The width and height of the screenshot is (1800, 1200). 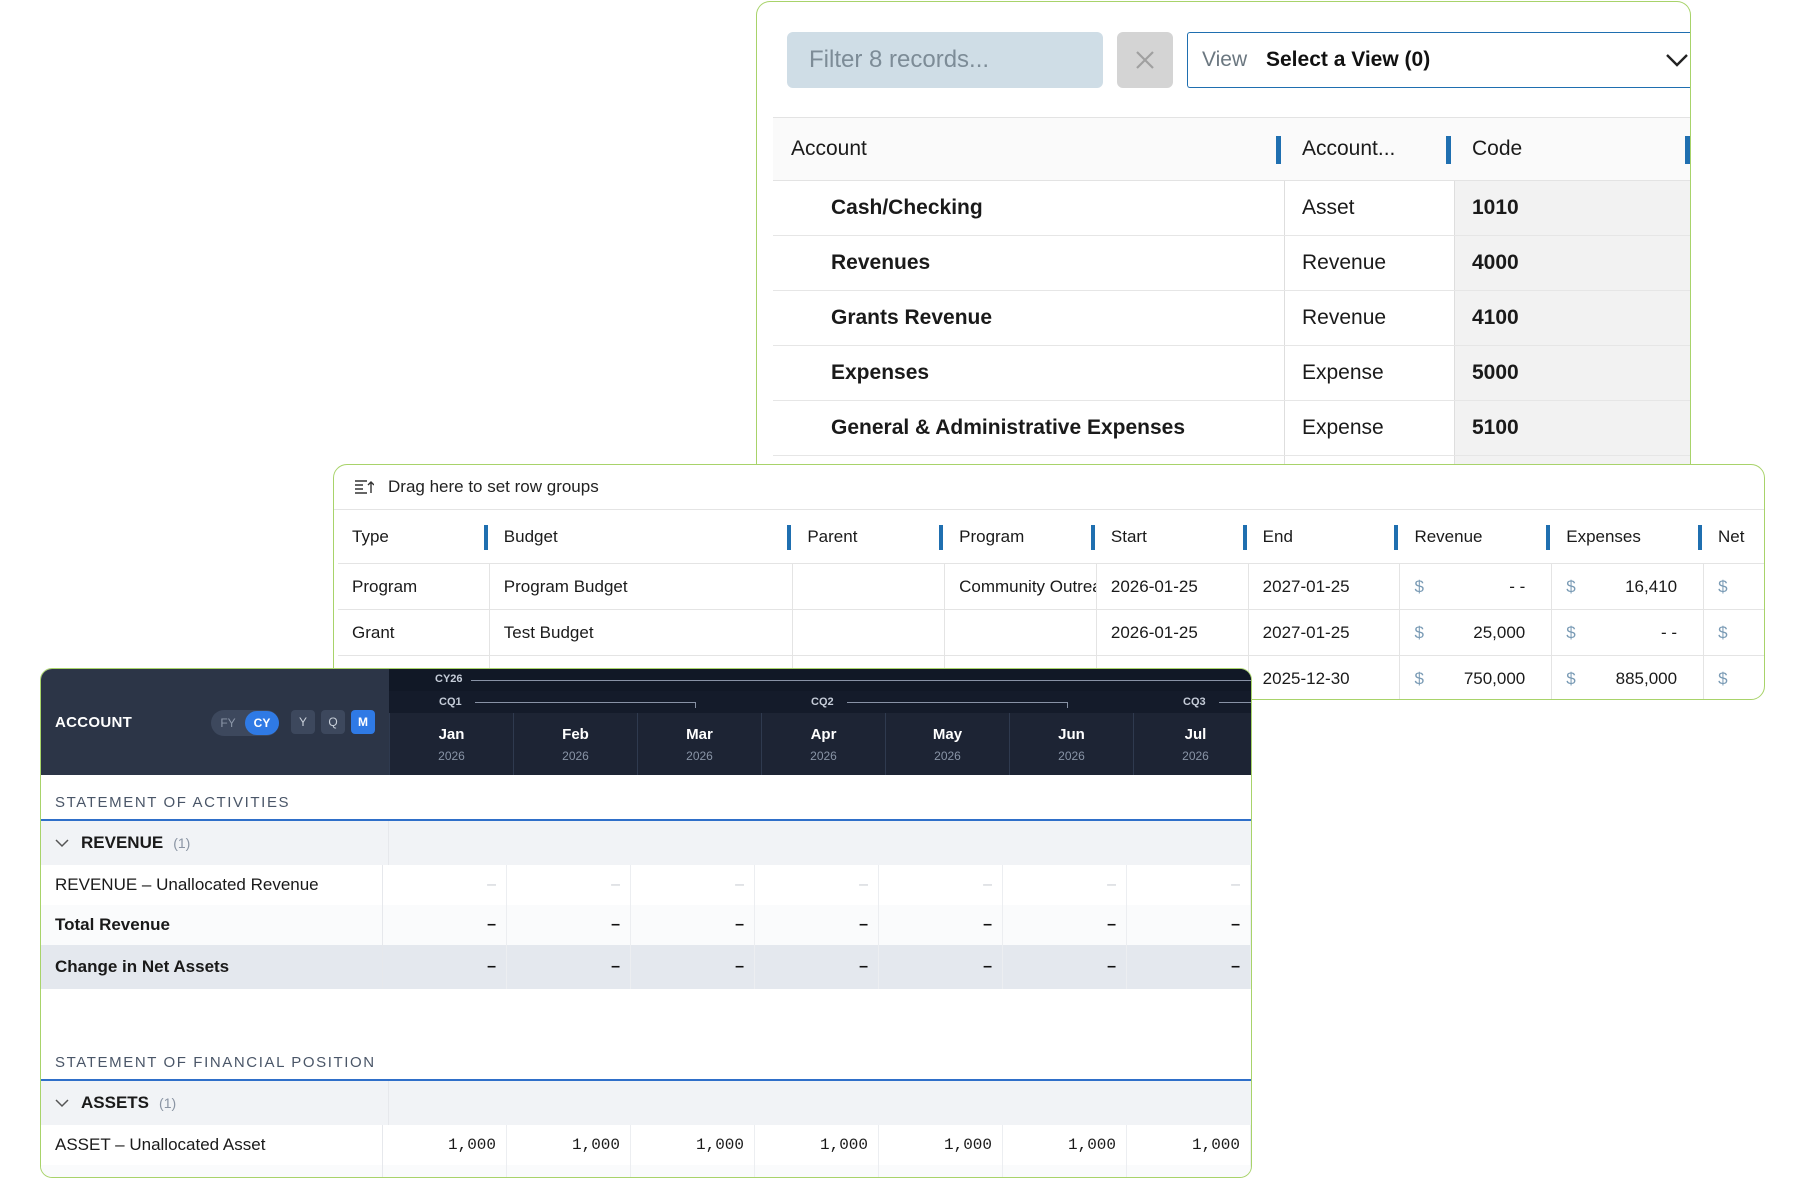 I want to click on month-header: May 2026, so click(x=947, y=744).